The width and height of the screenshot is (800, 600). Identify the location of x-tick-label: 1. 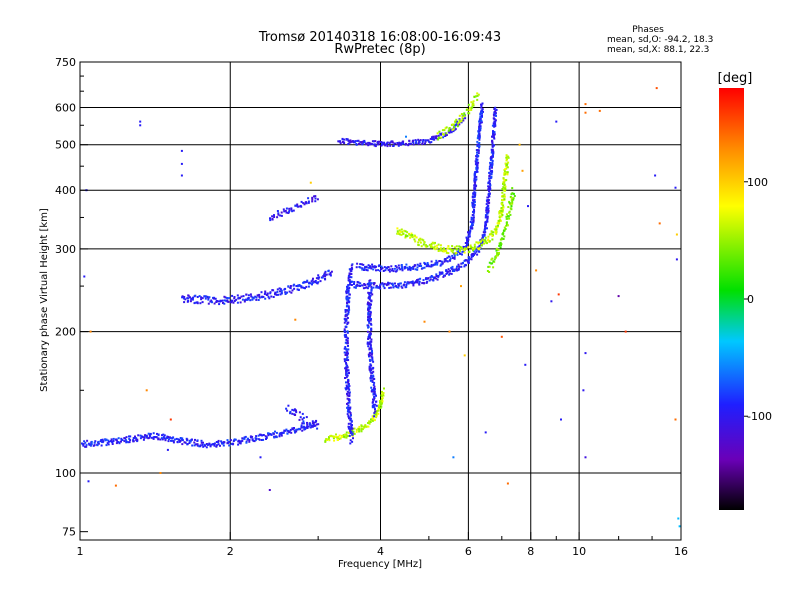
(80, 551).